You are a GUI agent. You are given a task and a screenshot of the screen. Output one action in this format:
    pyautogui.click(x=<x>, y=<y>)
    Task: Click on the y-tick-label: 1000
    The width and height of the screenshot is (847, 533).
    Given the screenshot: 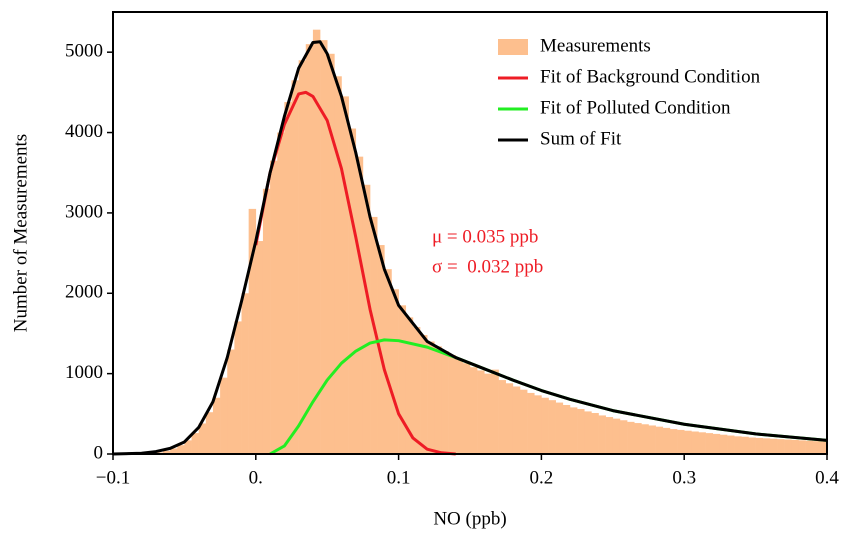 What is the action you would take?
    pyautogui.click(x=84, y=372)
    